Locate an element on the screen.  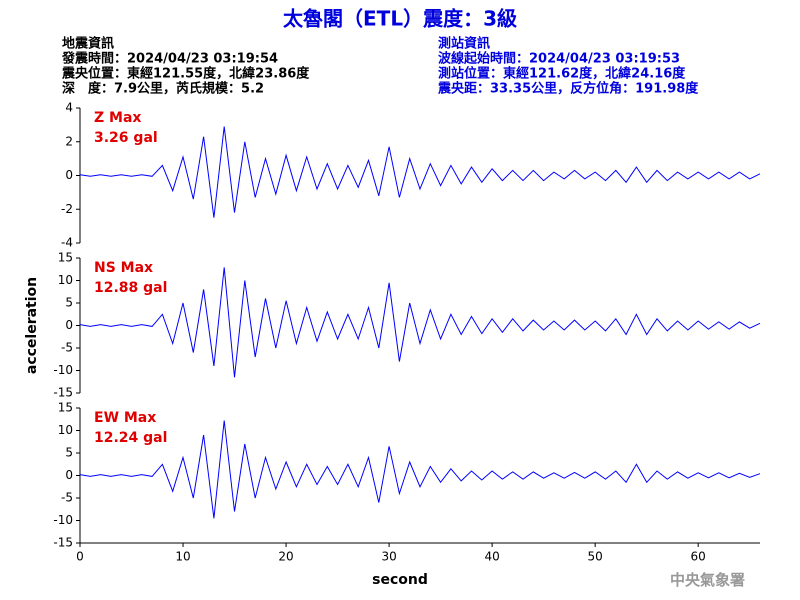
info-line: 震央距：33.35公里，反方位角：191.98度 is located at coordinates (568, 89).